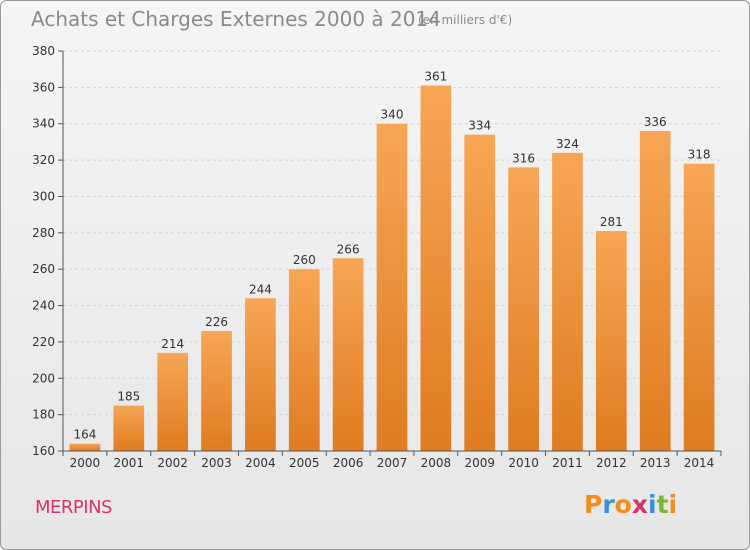 The height and width of the screenshot is (550, 750). Describe the element at coordinates (172, 463) in the screenshot. I see `x-tick-label: 2002` at that location.